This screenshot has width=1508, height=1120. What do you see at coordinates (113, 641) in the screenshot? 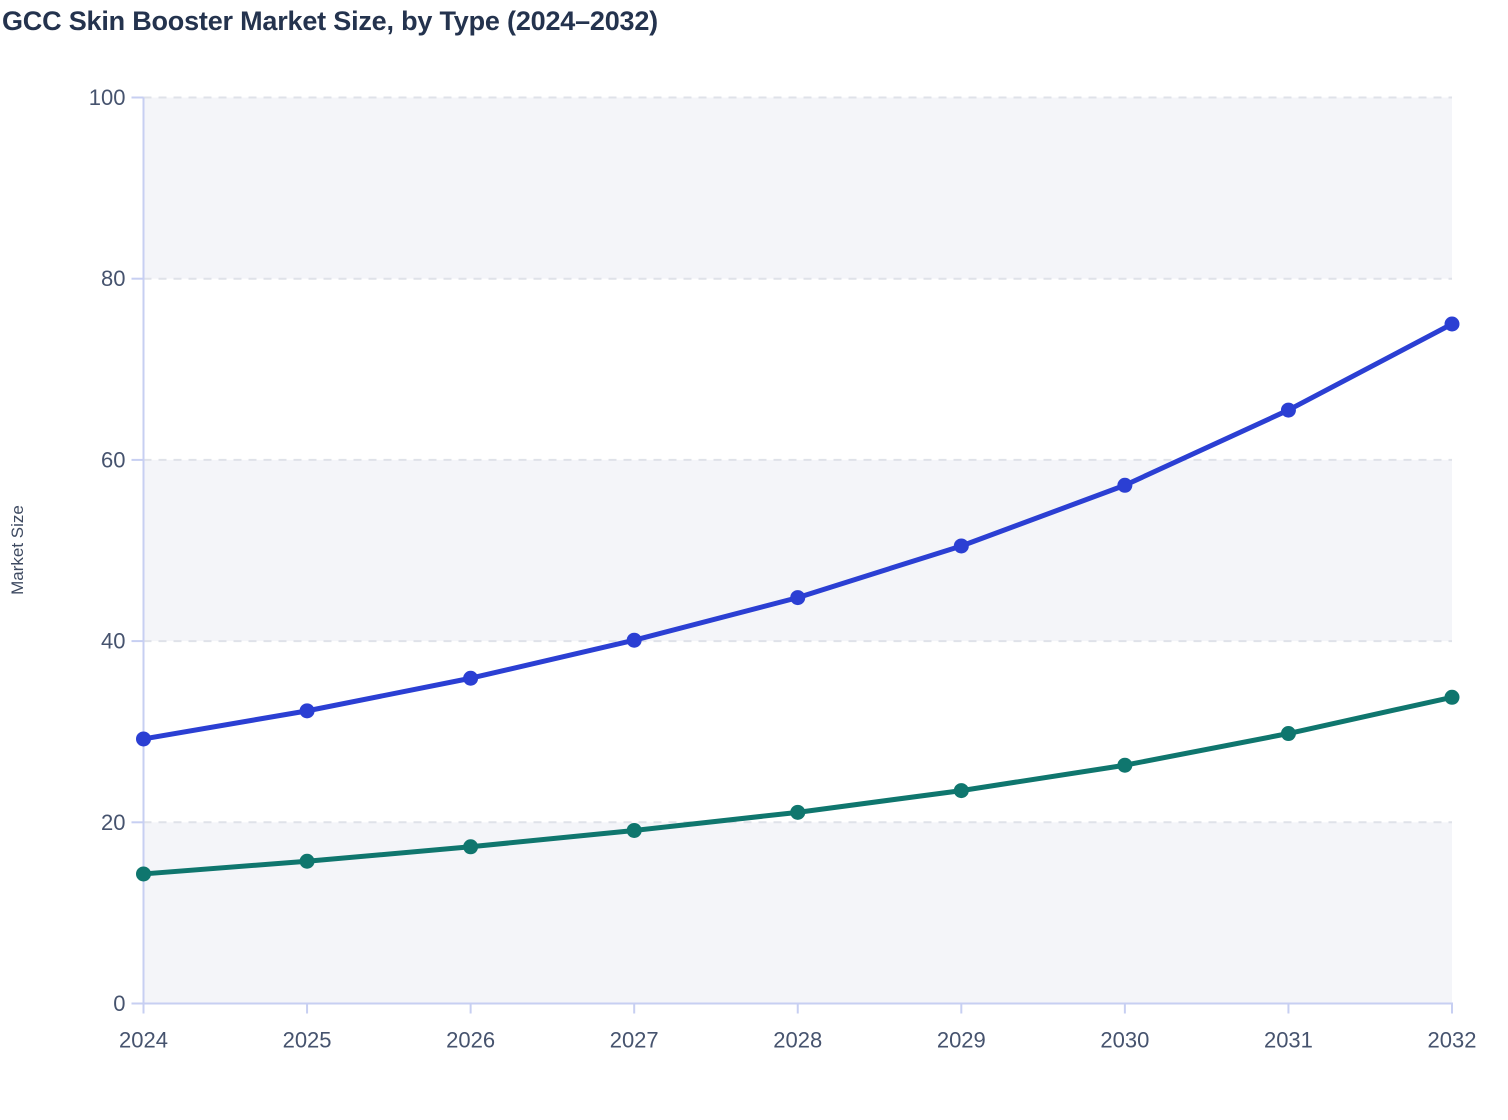
I see `y-tick-label: 40` at bounding box center [113, 641].